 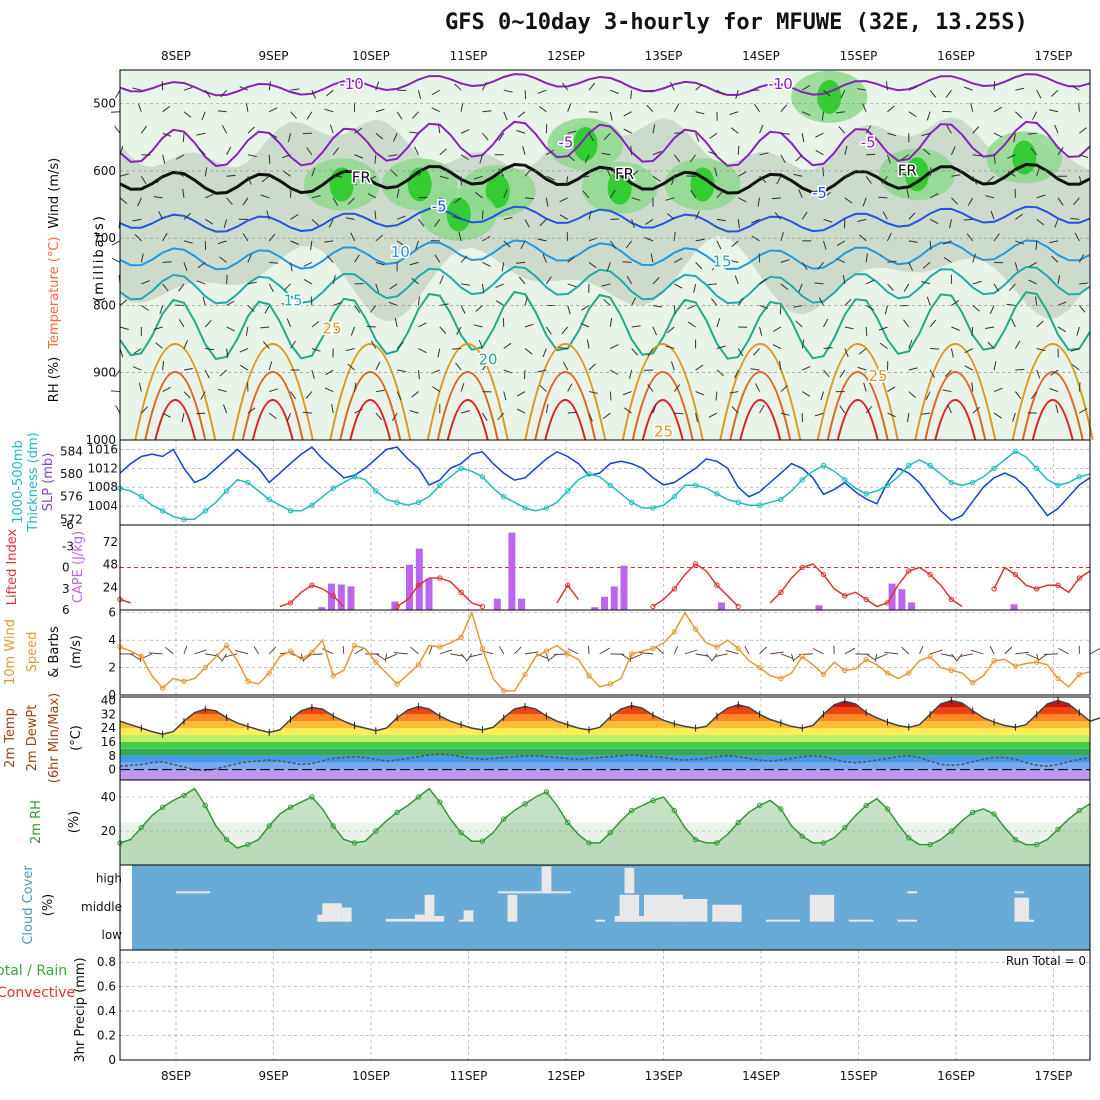 I want to click on date-tick-bottom: 13SEP, so click(x=664, y=1076).